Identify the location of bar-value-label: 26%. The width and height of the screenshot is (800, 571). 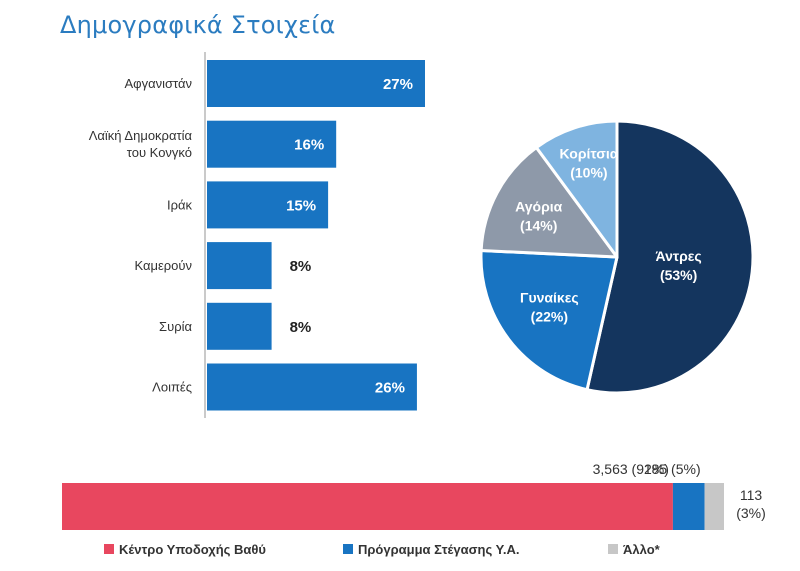
(390, 388).